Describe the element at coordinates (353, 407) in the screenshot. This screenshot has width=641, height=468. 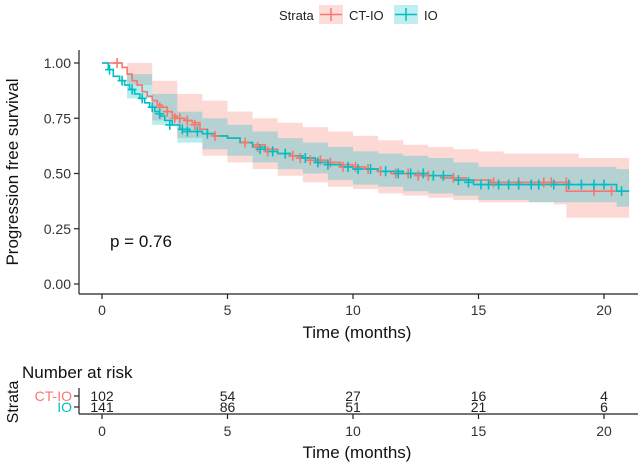
I see `risk-count-io: 51` at that location.